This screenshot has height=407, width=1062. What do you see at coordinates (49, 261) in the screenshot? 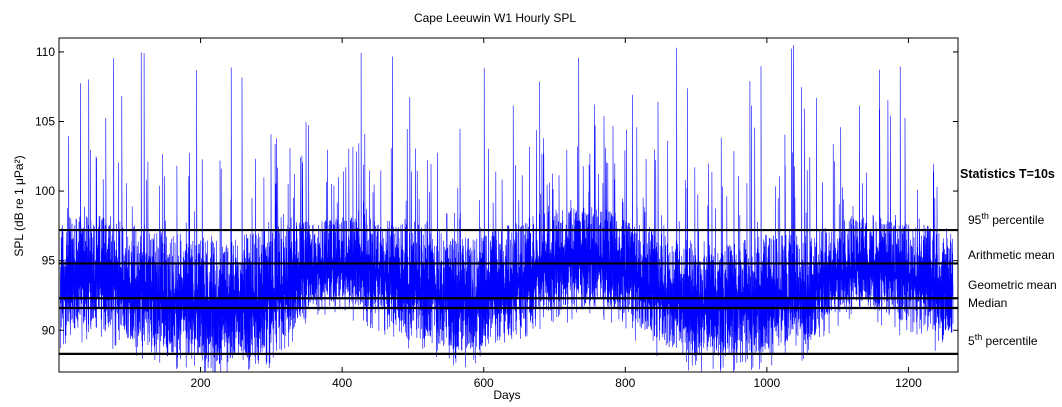
I see `y-tick-label: 95` at bounding box center [49, 261].